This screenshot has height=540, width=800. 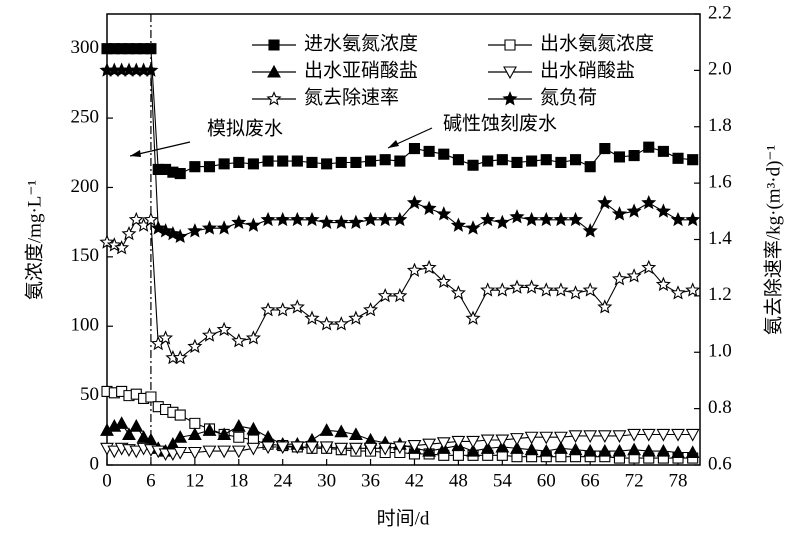 What do you see at coordinates (85, 325) in the screenshot?
I see `y-tick-label: 100` at bounding box center [85, 325].